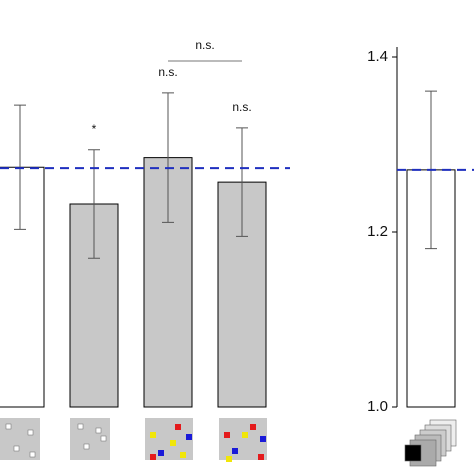  I want to click on y-tick-label: 1.4, so click(377, 56).